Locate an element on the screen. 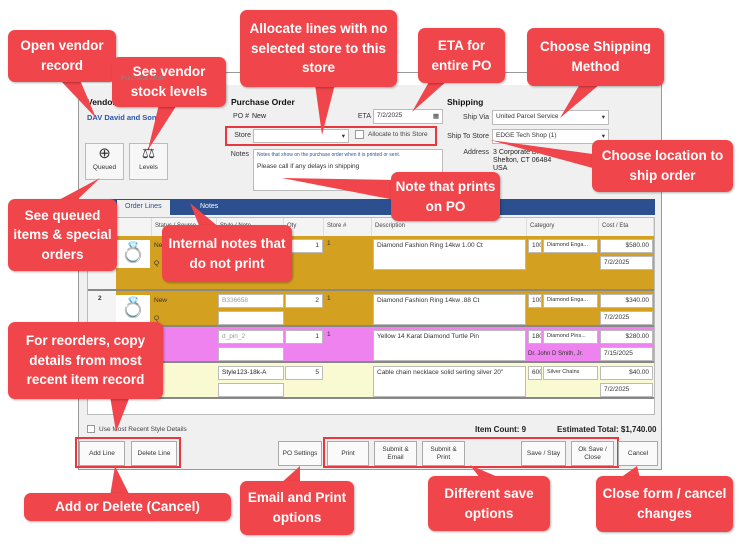 The width and height of the screenshot is (744, 548). eta-input: 7/15/2025 is located at coordinates (626, 354).